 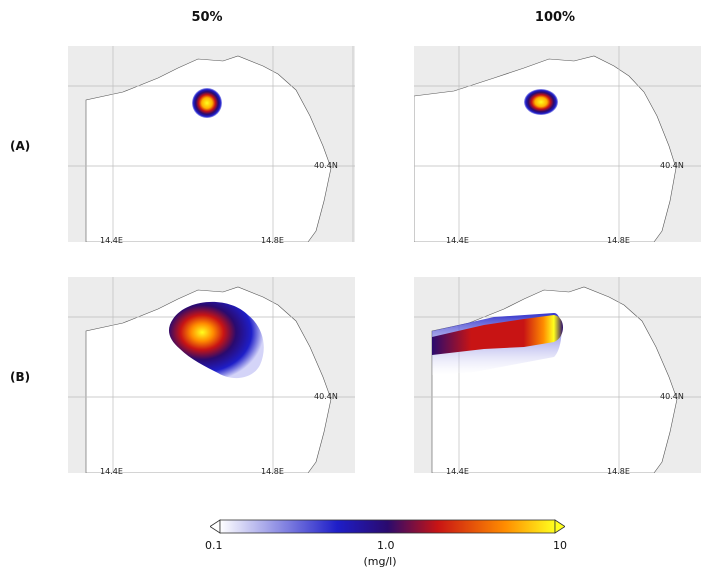 What do you see at coordinates (207, 17) in the screenshot?
I see `column-header-50: 50%` at bounding box center [207, 17].